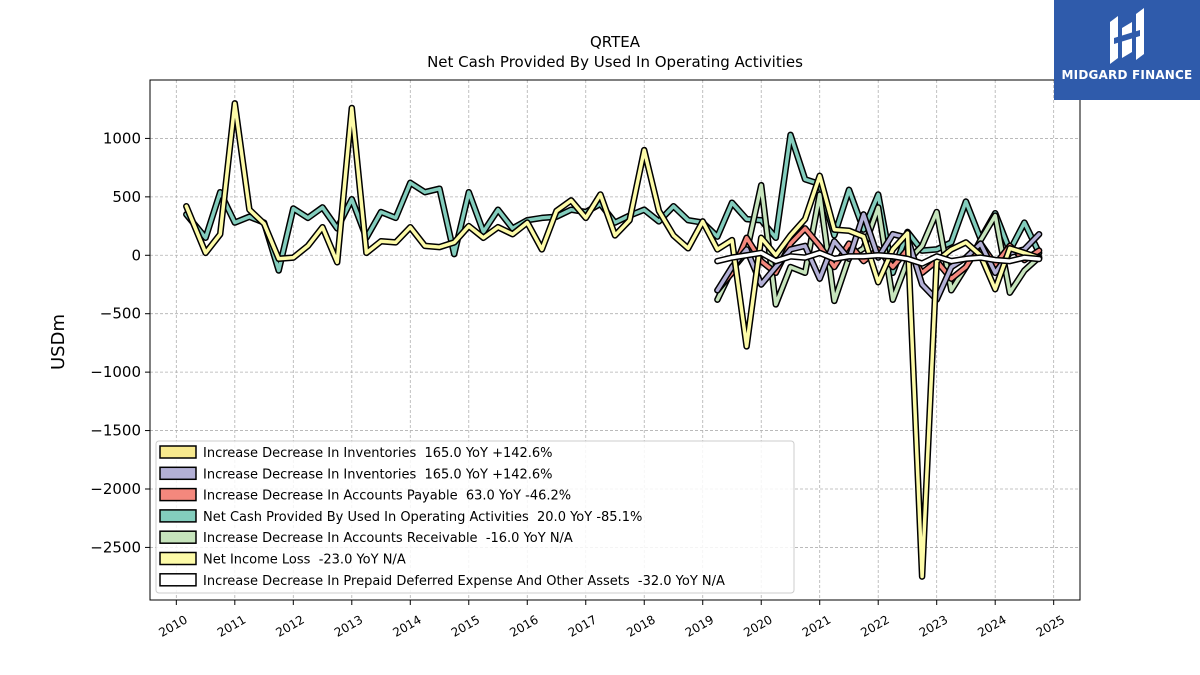 This screenshot has height=675, width=1200. What do you see at coordinates (406, 625) in the screenshot?
I see `x-tick-label: 2014` at bounding box center [406, 625].